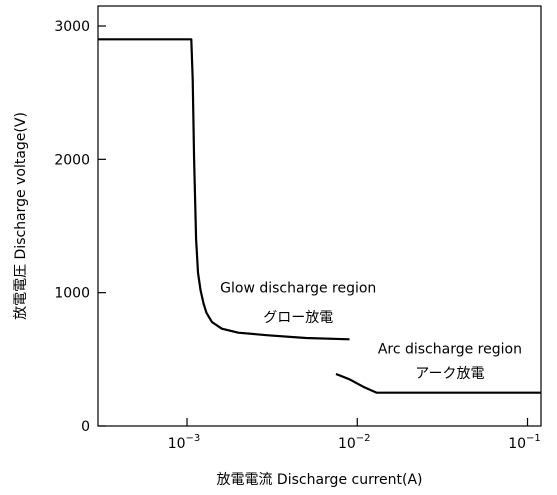 The image size is (557, 495). I want to click on y-tick-label: 3000, so click(72, 27).